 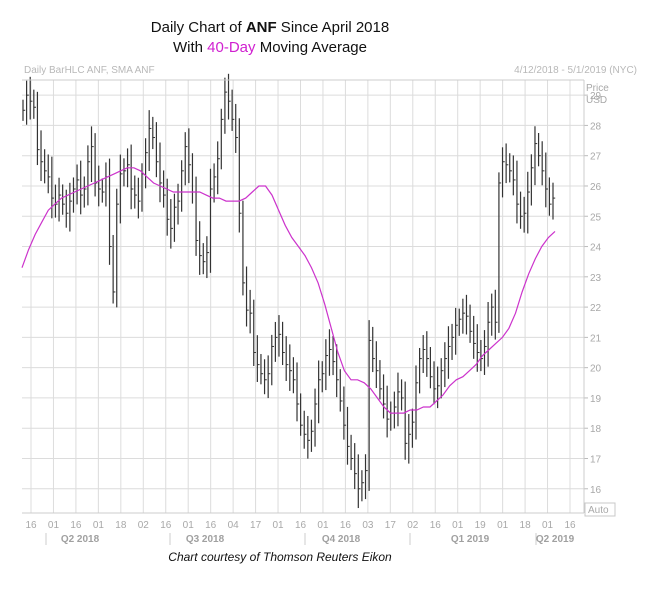 What do you see at coordinates (89, 70) in the screenshot?
I see `chart-header-left: Daily BarHLC ANF, SMA ANF` at bounding box center [89, 70].